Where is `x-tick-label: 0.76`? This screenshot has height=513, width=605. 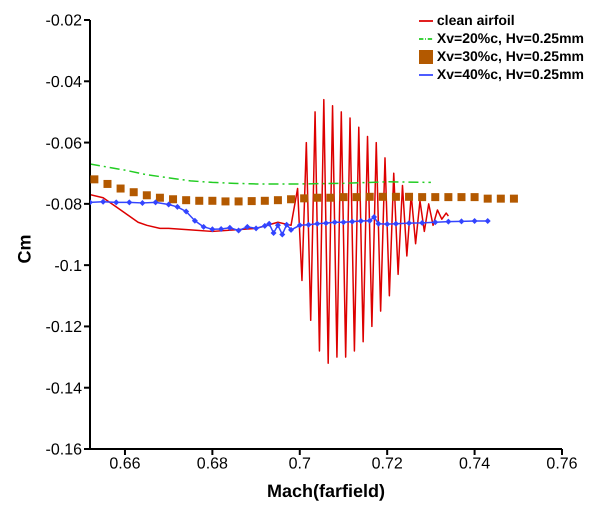 x-tick-label: 0.76 is located at coordinates (562, 463).